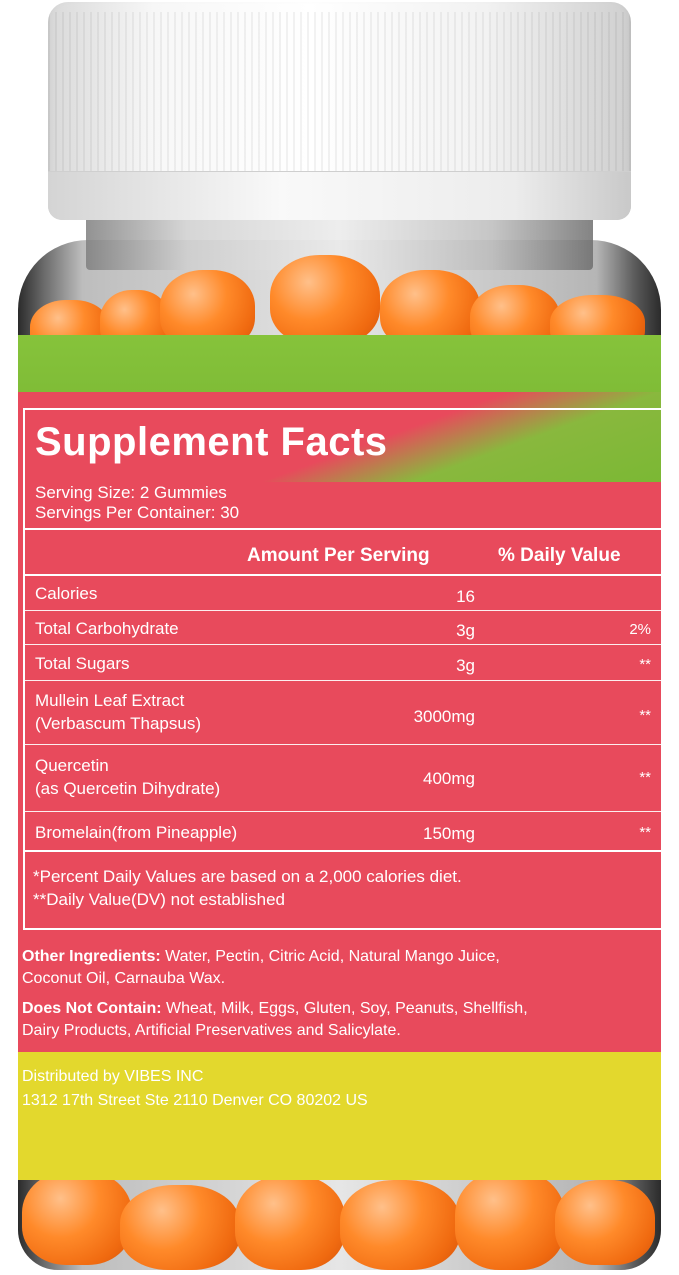 This screenshot has height=1275, width=679. What do you see at coordinates (159, 899) in the screenshot?
I see `footnote-dv: **Daily Value(DV) not established` at bounding box center [159, 899].